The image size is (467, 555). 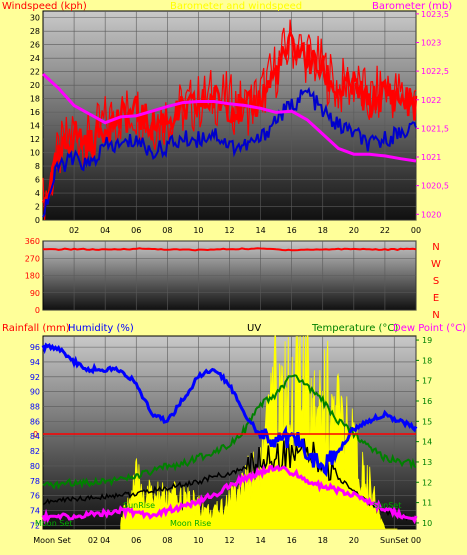 What do you see at coordinates (412, 6) in the screenshot?
I see `barometer-axis-label: Barometer (mb)` at bounding box center [412, 6].